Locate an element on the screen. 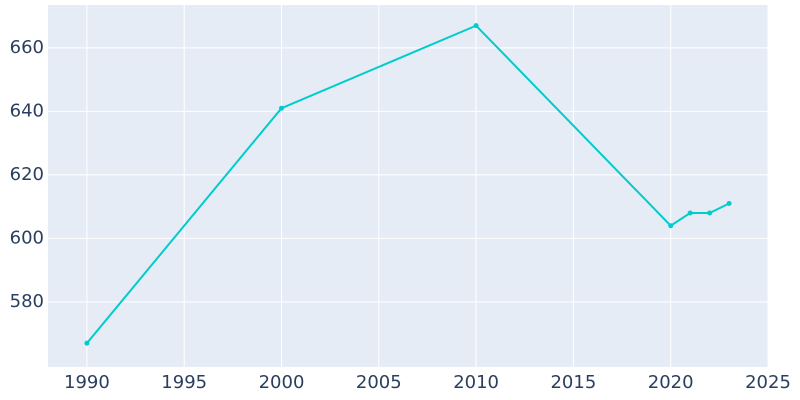  x-tick-label: 2005 is located at coordinates (379, 382).